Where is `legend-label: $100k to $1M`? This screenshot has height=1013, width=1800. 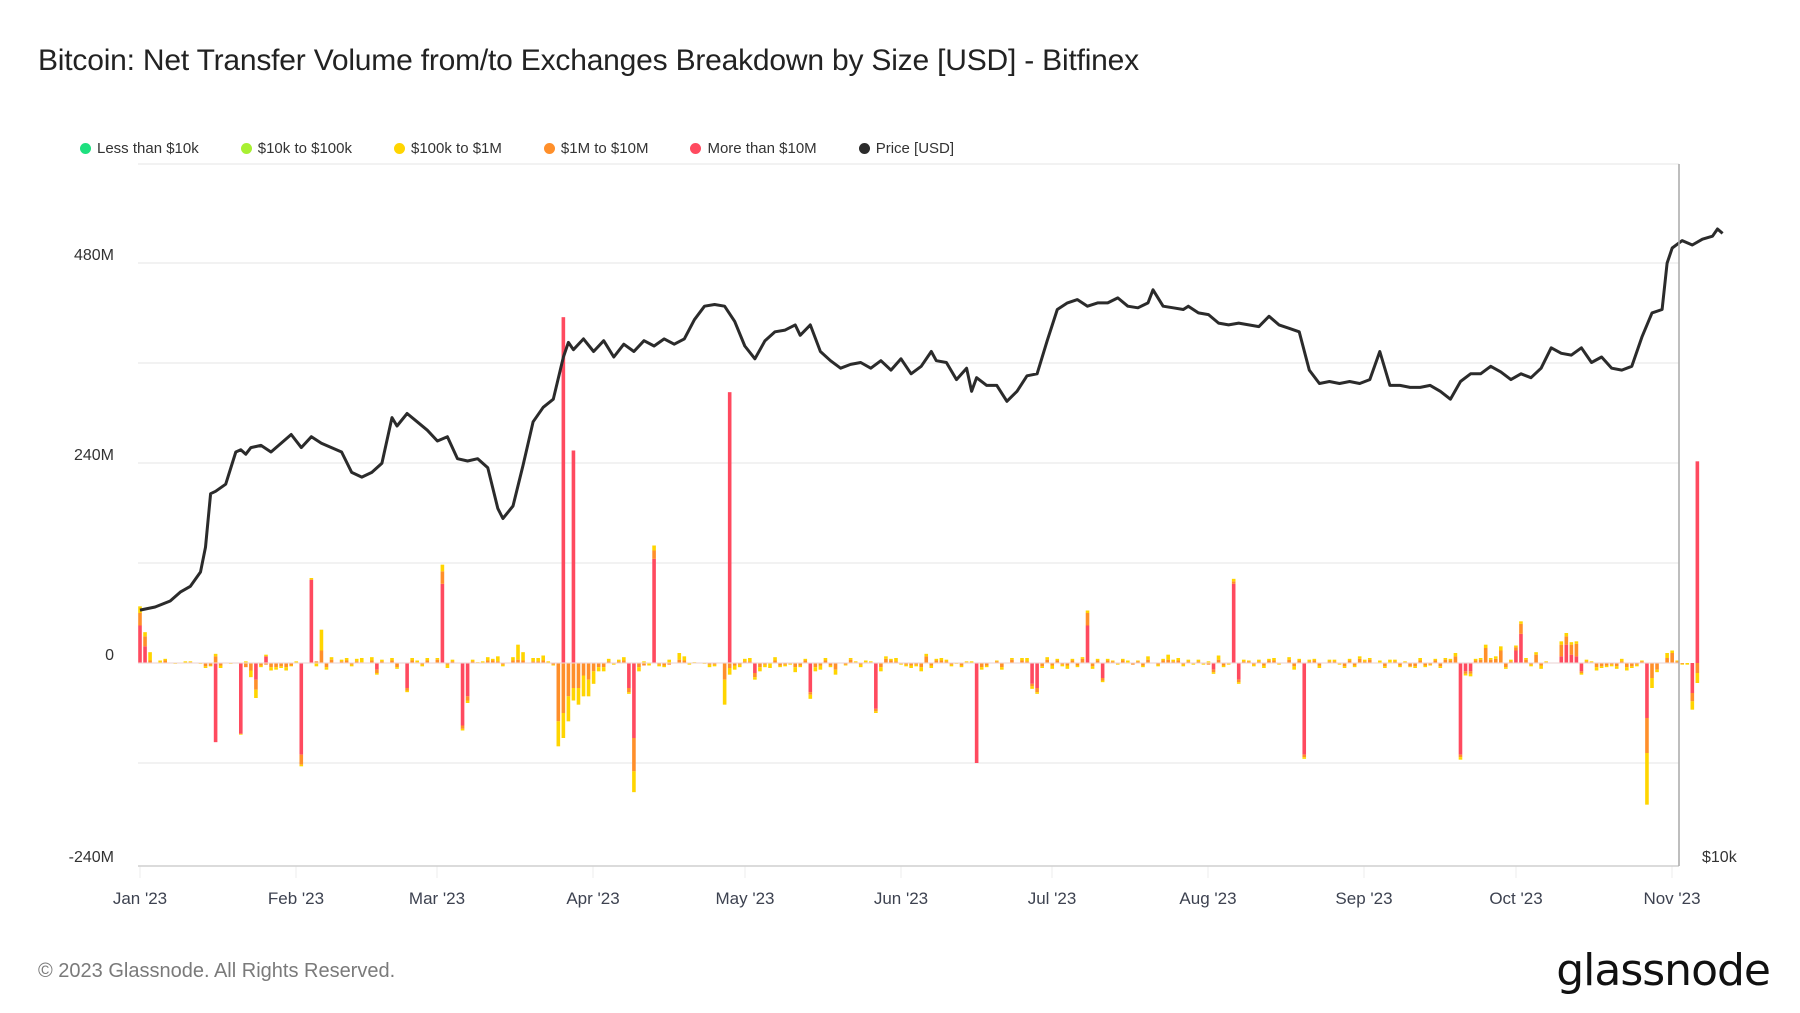
legend-label: $100k to $1M is located at coordinates (456, 148).